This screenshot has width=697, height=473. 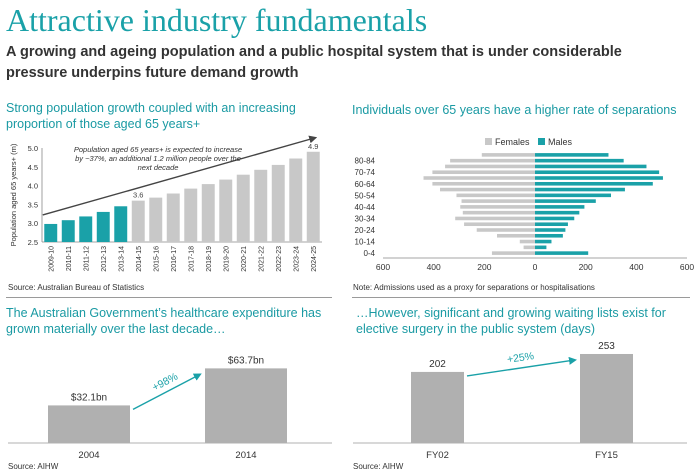 What do you see at coordinates (244, 259) in the screenshot?
I see `x-tick-label: 2020-21` at bounding box center [244, 259].